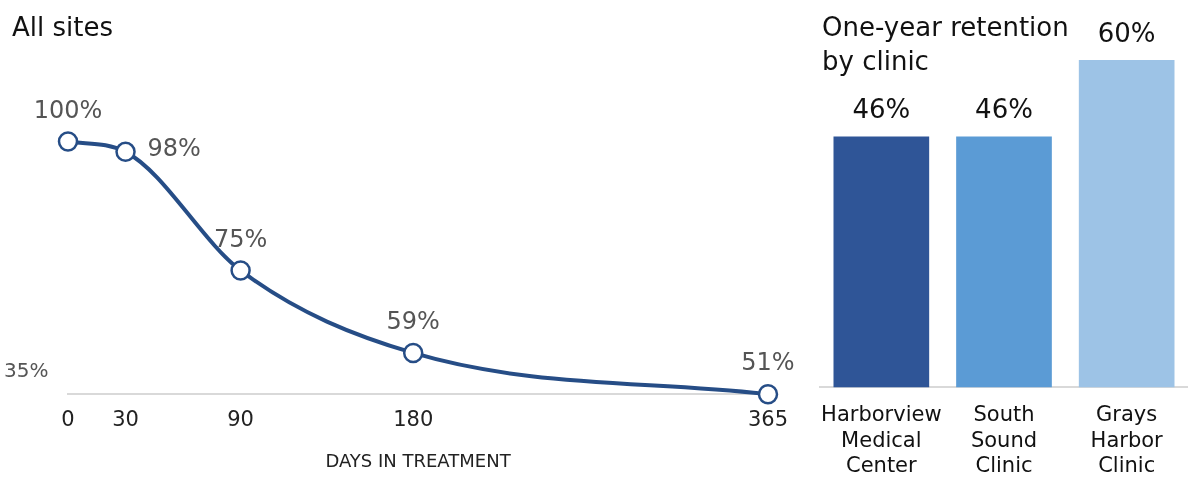 Image resolution: width=1188 pixels, height=487 pixels. I want to click on data-label: 51%, so click(768, 362).